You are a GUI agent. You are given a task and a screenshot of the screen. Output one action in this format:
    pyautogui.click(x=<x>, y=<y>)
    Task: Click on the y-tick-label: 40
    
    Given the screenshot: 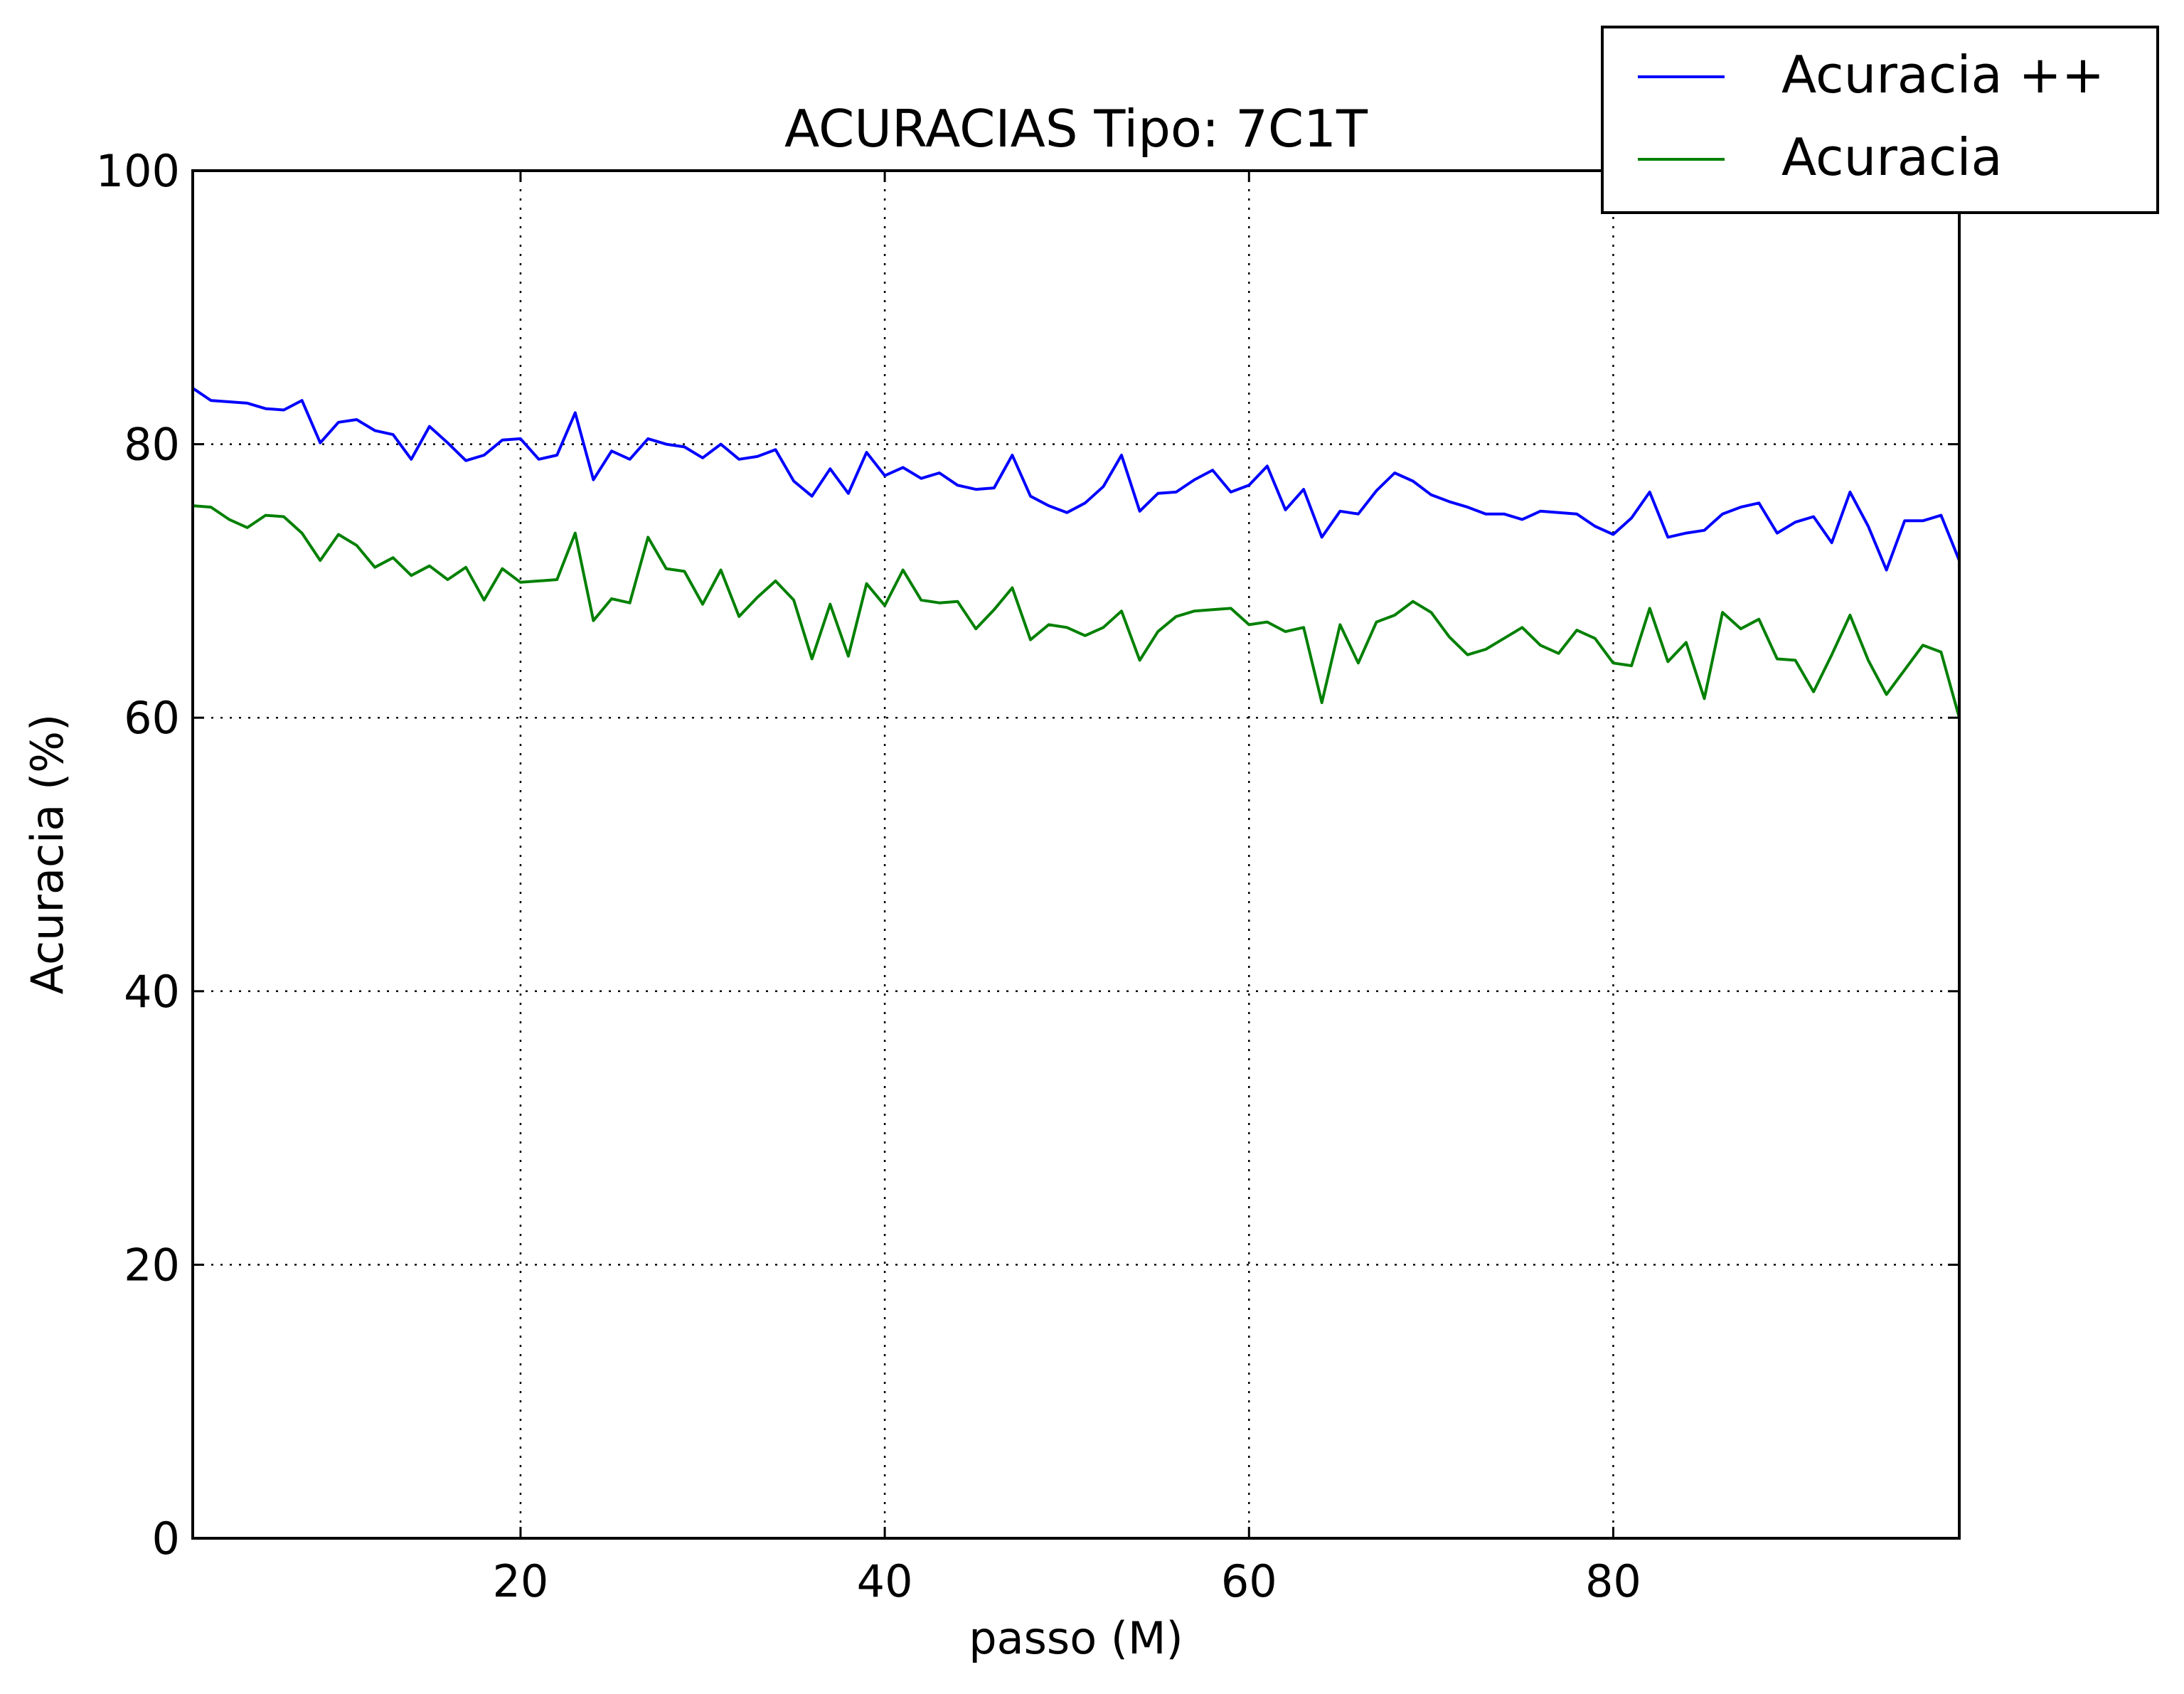 What is the action you would take?
    pyautogui.click(x=152, y=992)
    